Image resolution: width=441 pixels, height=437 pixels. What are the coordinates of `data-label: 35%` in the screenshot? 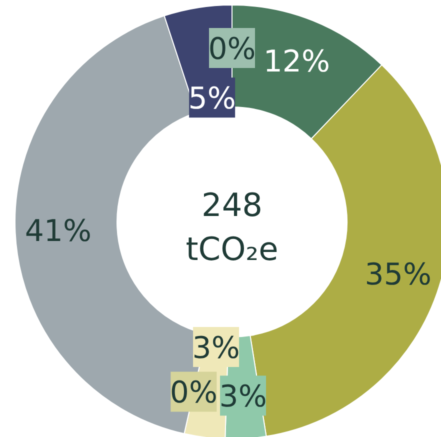 It's located at (398, 274).